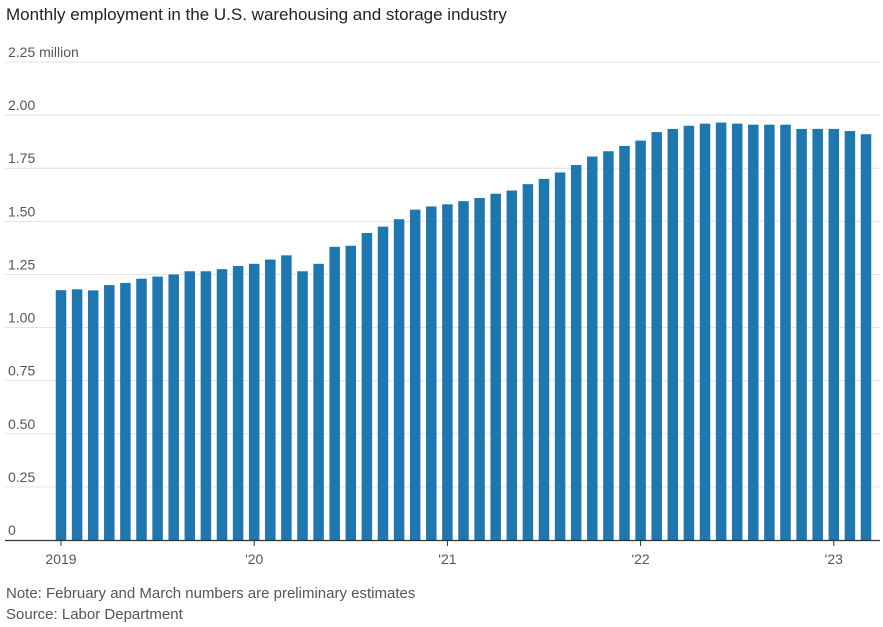 The height and width of the screenshot is (627, 883). What do you see at coordinates (12, 530) in the screenshot?
I see `y-tick-label: 0` at bounding box center [12, 530].